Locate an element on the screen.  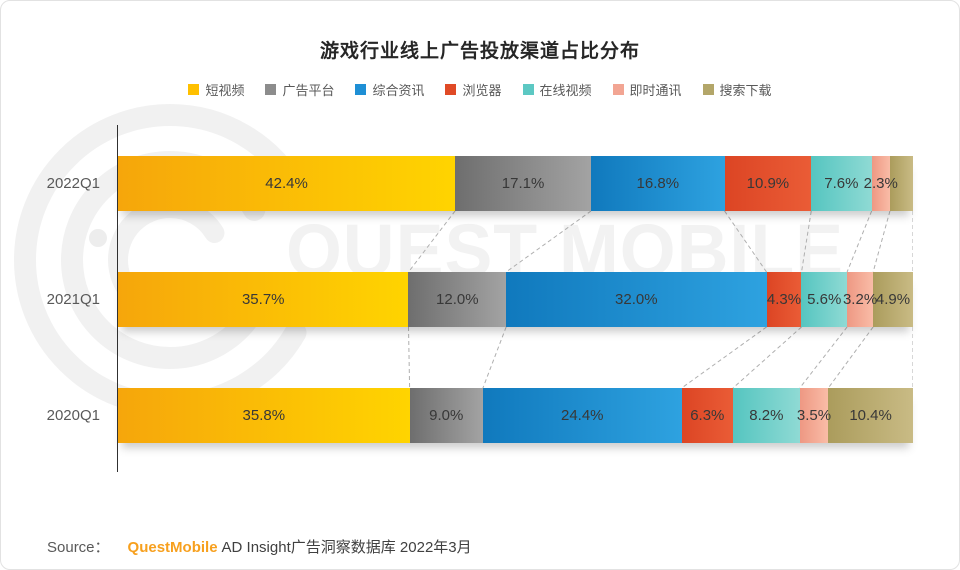
segment-value-label: 10.4% is located at coordinates (870, 415).